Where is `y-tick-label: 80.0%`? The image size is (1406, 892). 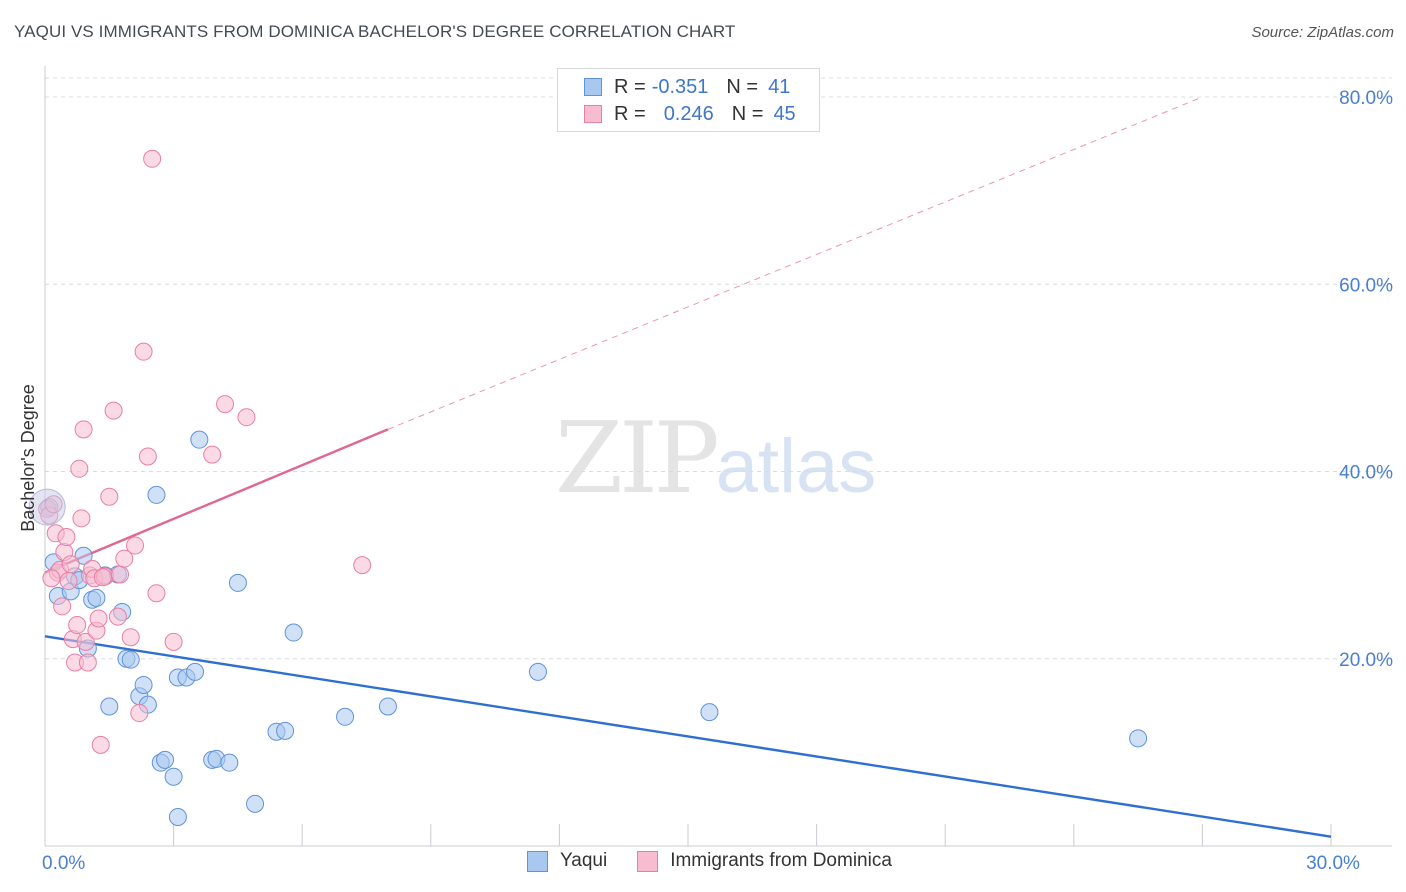 y-tick-label: 80.0% is located at coordinates (1366, 98).